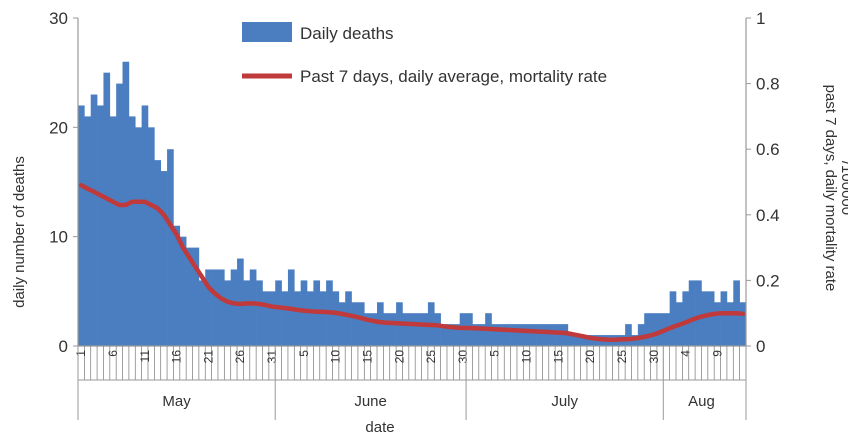 Image resolution: width=848 pixels, height=437 pixels. I want to click on day-label-90: 30, so click(654, 357).